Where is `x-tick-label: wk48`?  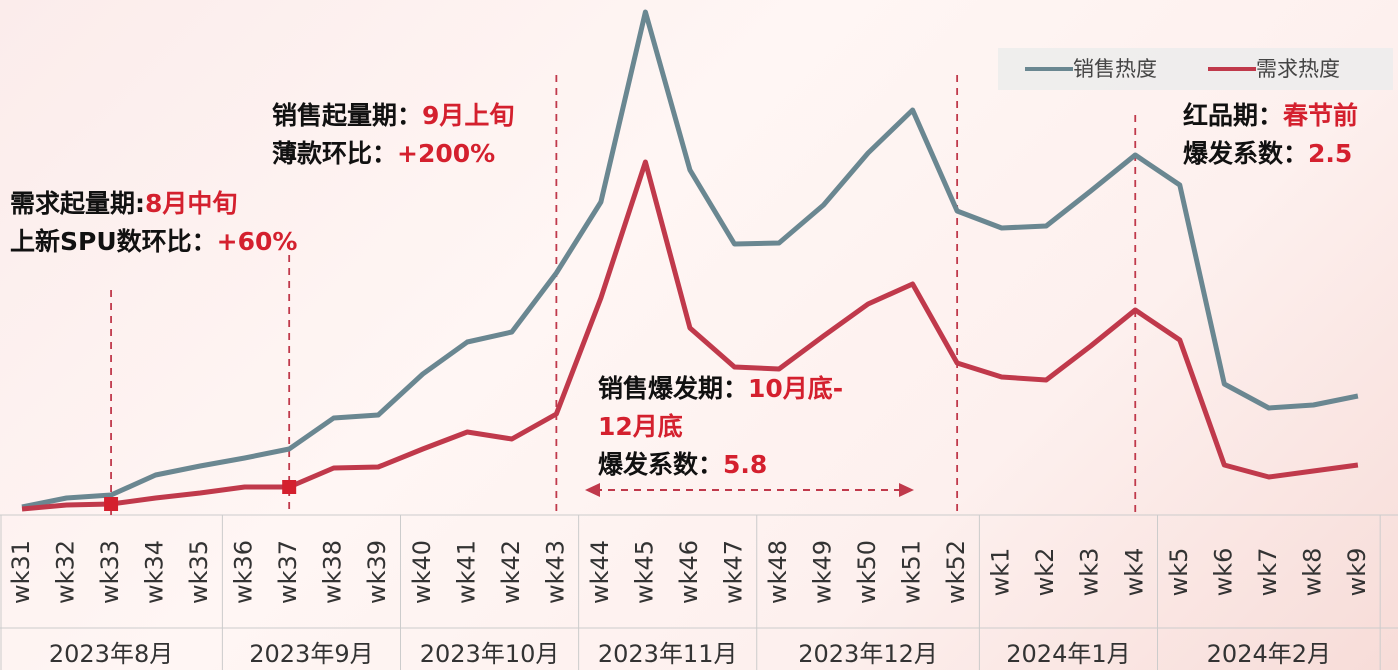
x-tick-label: wk48 is located at coordinates (778, 572).